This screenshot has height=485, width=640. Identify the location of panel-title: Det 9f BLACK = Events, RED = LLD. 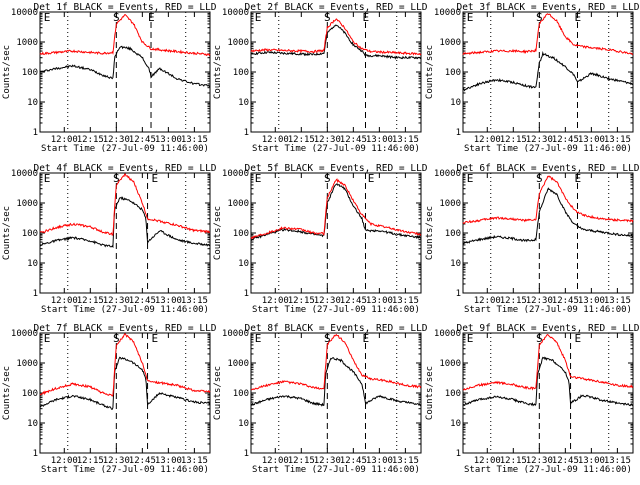
(547, 328).